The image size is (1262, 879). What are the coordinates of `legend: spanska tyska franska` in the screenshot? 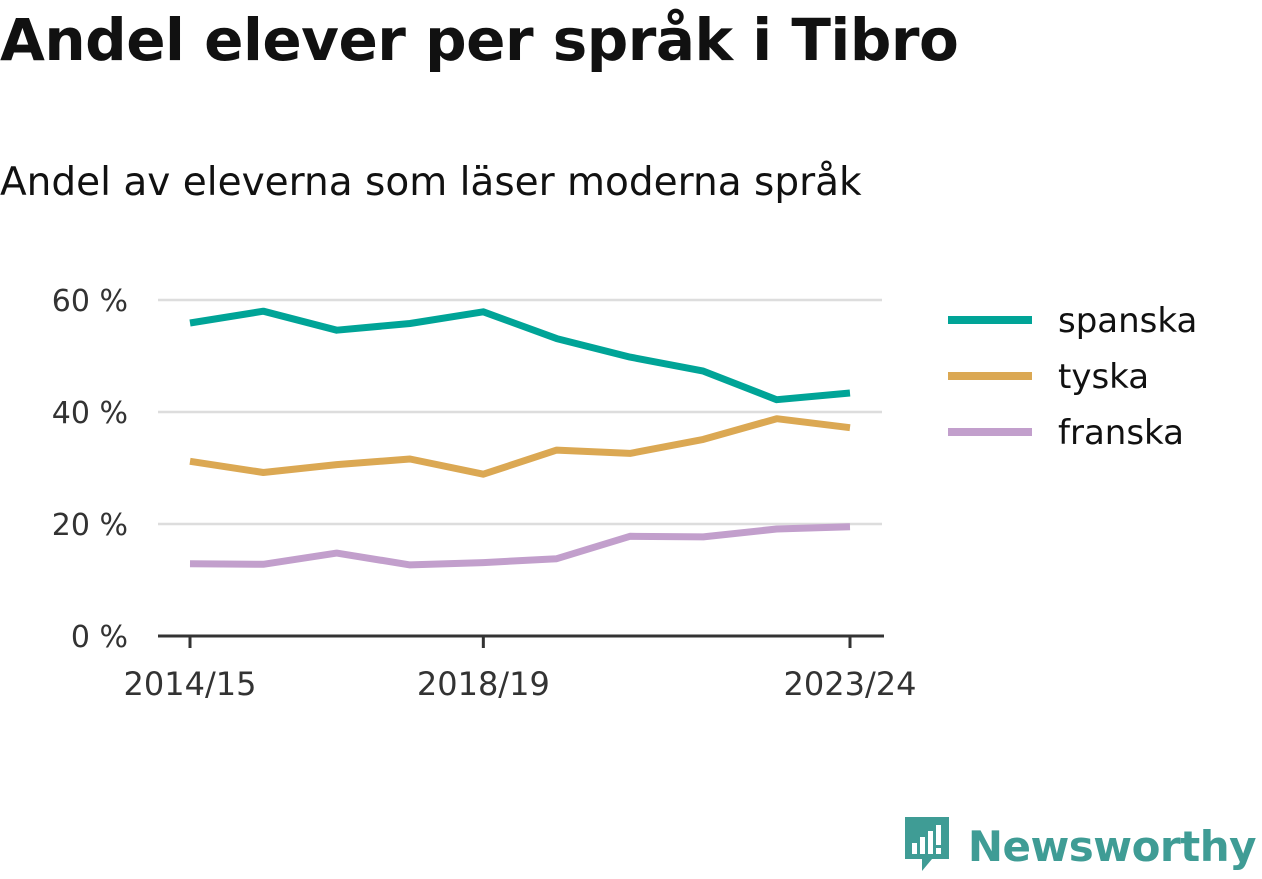 It's located at (1072, 377).